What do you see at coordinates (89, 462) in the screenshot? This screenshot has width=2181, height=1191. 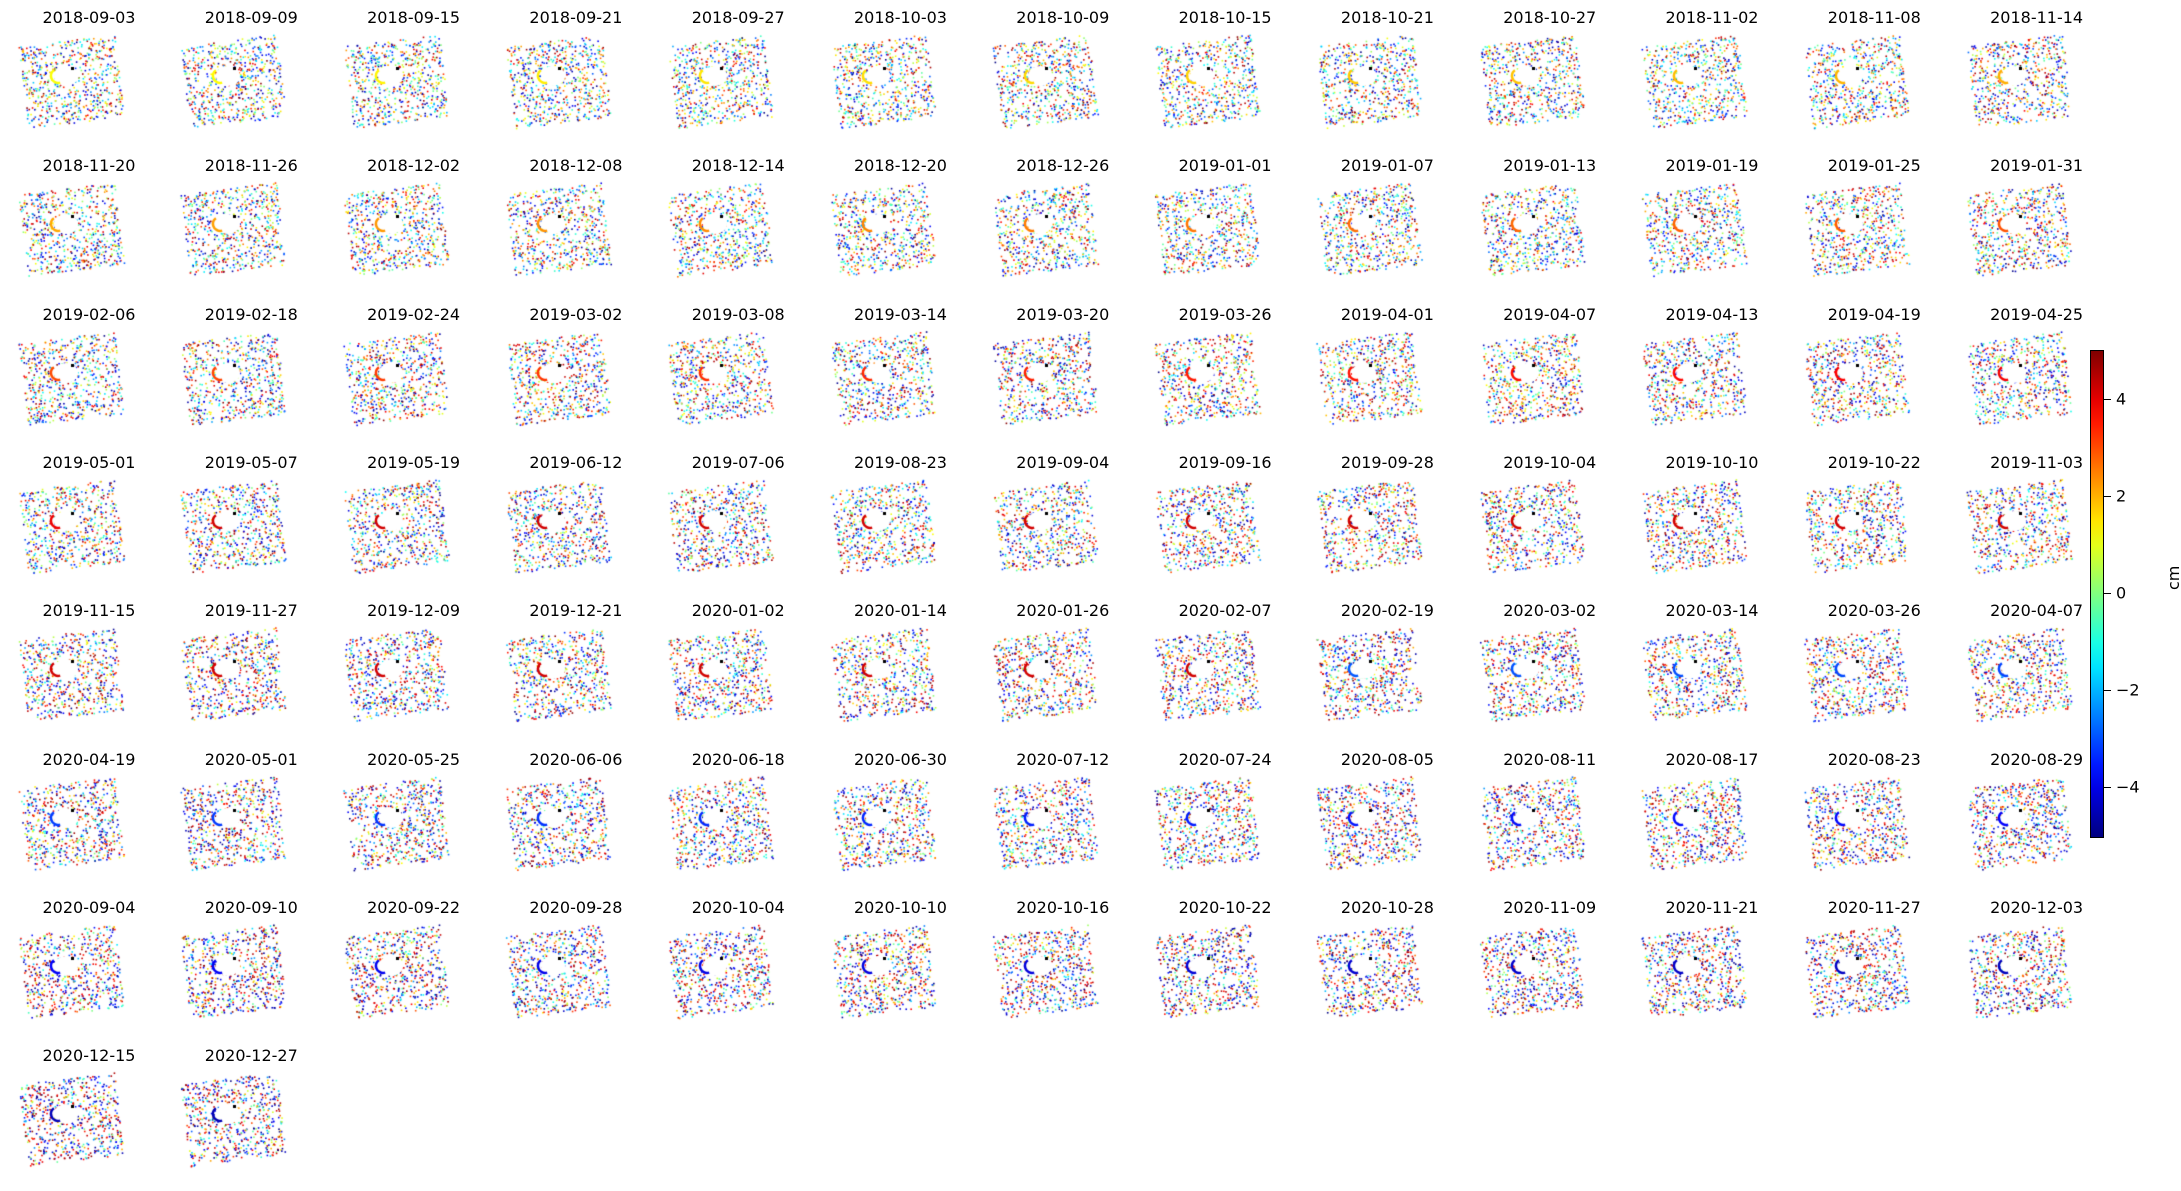 I see `panel-date-label: 2019-05-01` at bounding box center [89, 462].